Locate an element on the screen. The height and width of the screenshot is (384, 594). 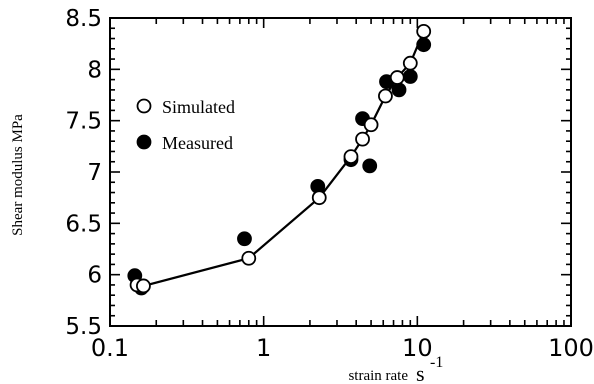
x-axis-label-exponent: -1 is located at coordinates (436, 362).